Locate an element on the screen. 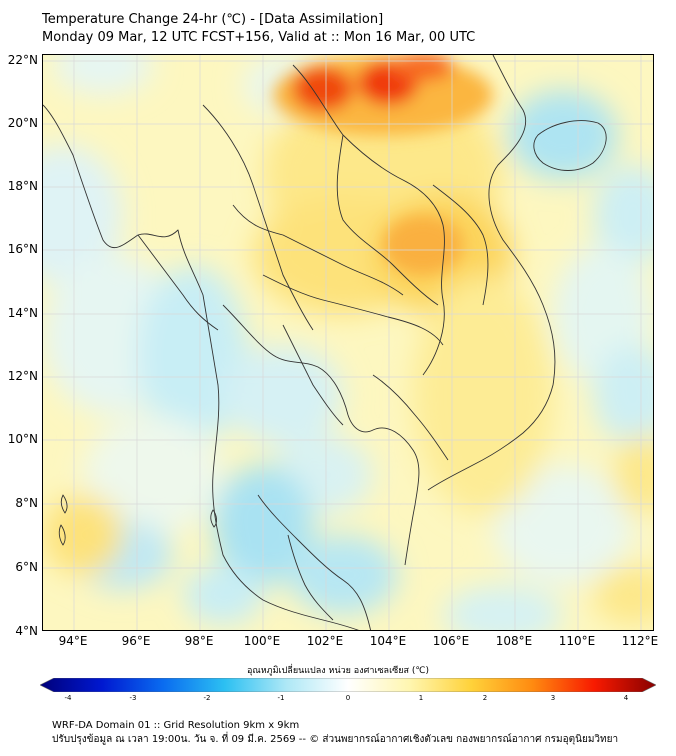 This screenshot has width=676, height=756. lat-label-6n: 6°N is located at coordinates (26, 567).